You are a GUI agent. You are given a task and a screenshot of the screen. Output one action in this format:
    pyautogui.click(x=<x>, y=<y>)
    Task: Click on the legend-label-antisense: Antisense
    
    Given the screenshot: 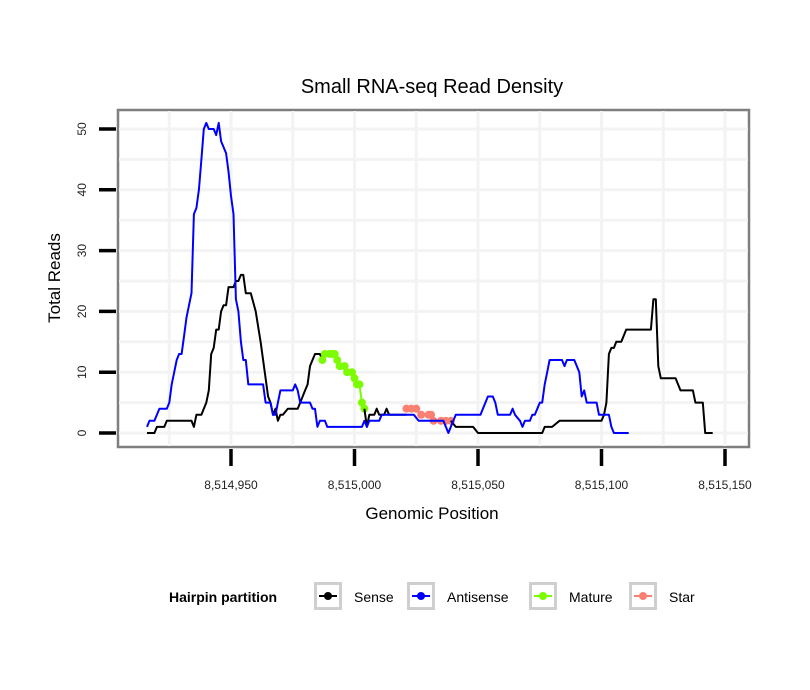 What is the action you would take?
    pyautogui.click(x=478, y=597)
    